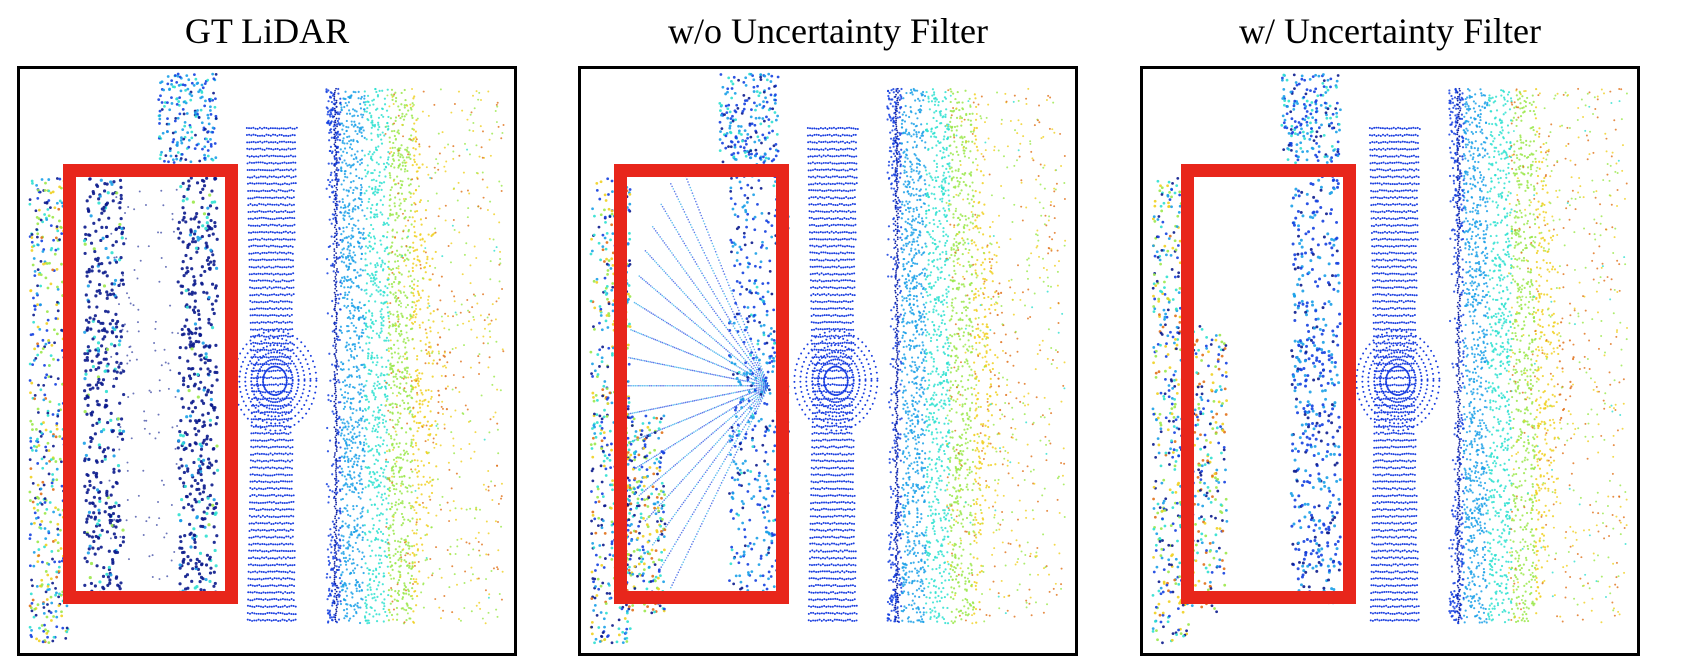  Describe the element at coordinates (267, 31) in the screenshot. I see `panel-title-gt: GT LiDAR` at that location.